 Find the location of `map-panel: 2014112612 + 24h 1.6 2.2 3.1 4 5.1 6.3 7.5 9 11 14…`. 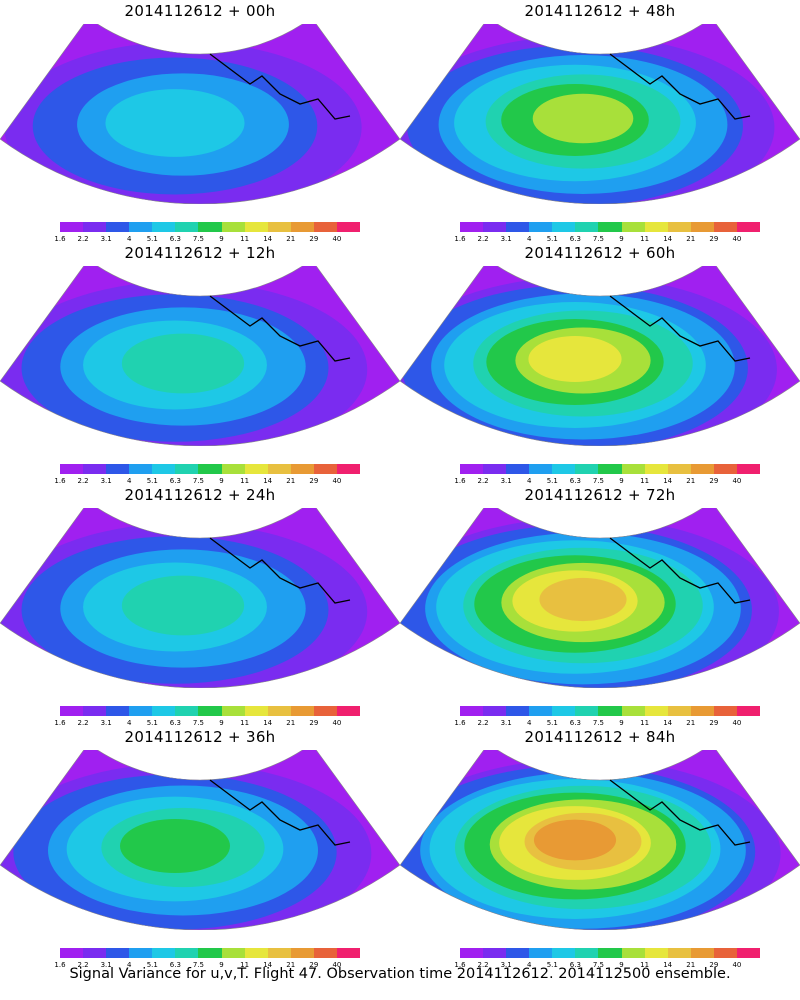

map-panel: 2014112612 + 24h 1.6 2.2 3.1 4 5.1 6.3 7.5 9 11 14… is located at coordinates (200, 606).